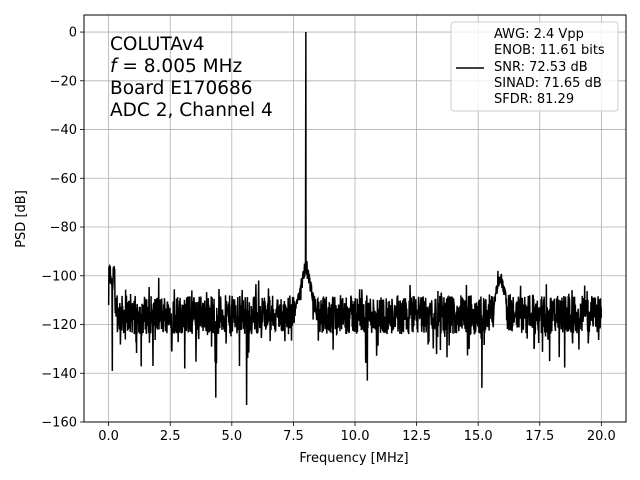  What do you see at coordinates (108, 436) in the screenshot?
I see `x-tick-label: 0.0` at bounding box center [108, 436].